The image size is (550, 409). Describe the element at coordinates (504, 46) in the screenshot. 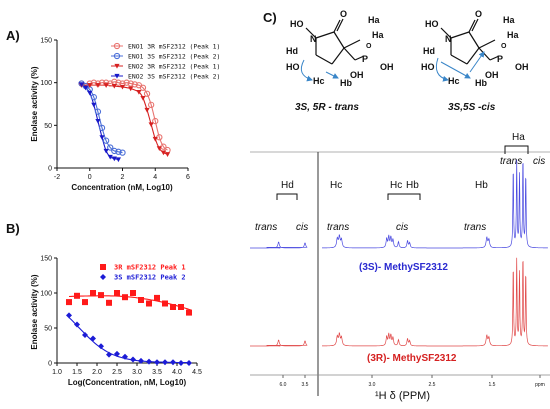

I see `cis-atom-o2: O` at that location.